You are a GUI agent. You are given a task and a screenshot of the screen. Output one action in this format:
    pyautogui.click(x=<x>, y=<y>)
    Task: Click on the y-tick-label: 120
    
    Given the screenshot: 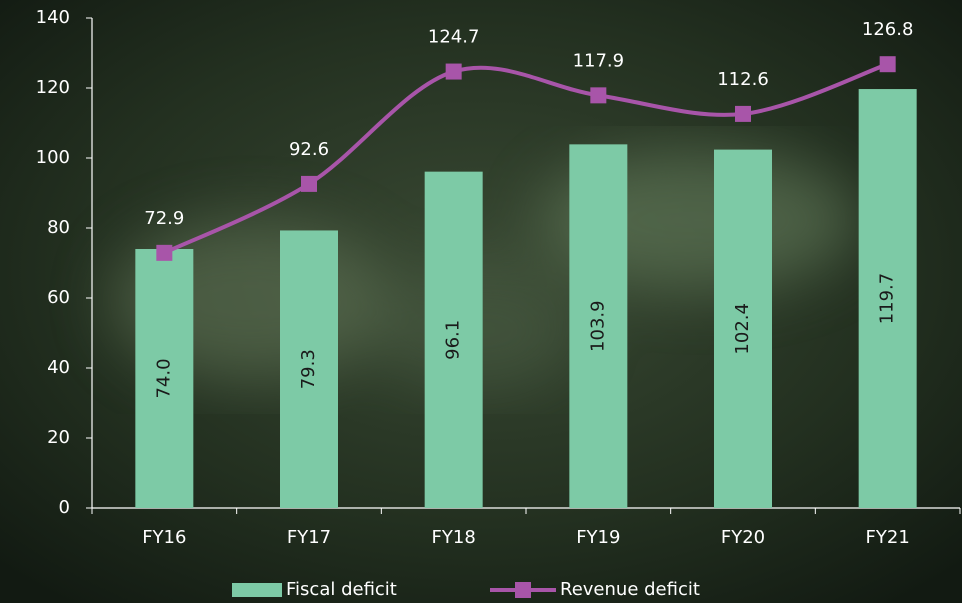 What is the action you would take?
    pyautogui.click(x=53, y=87)
    